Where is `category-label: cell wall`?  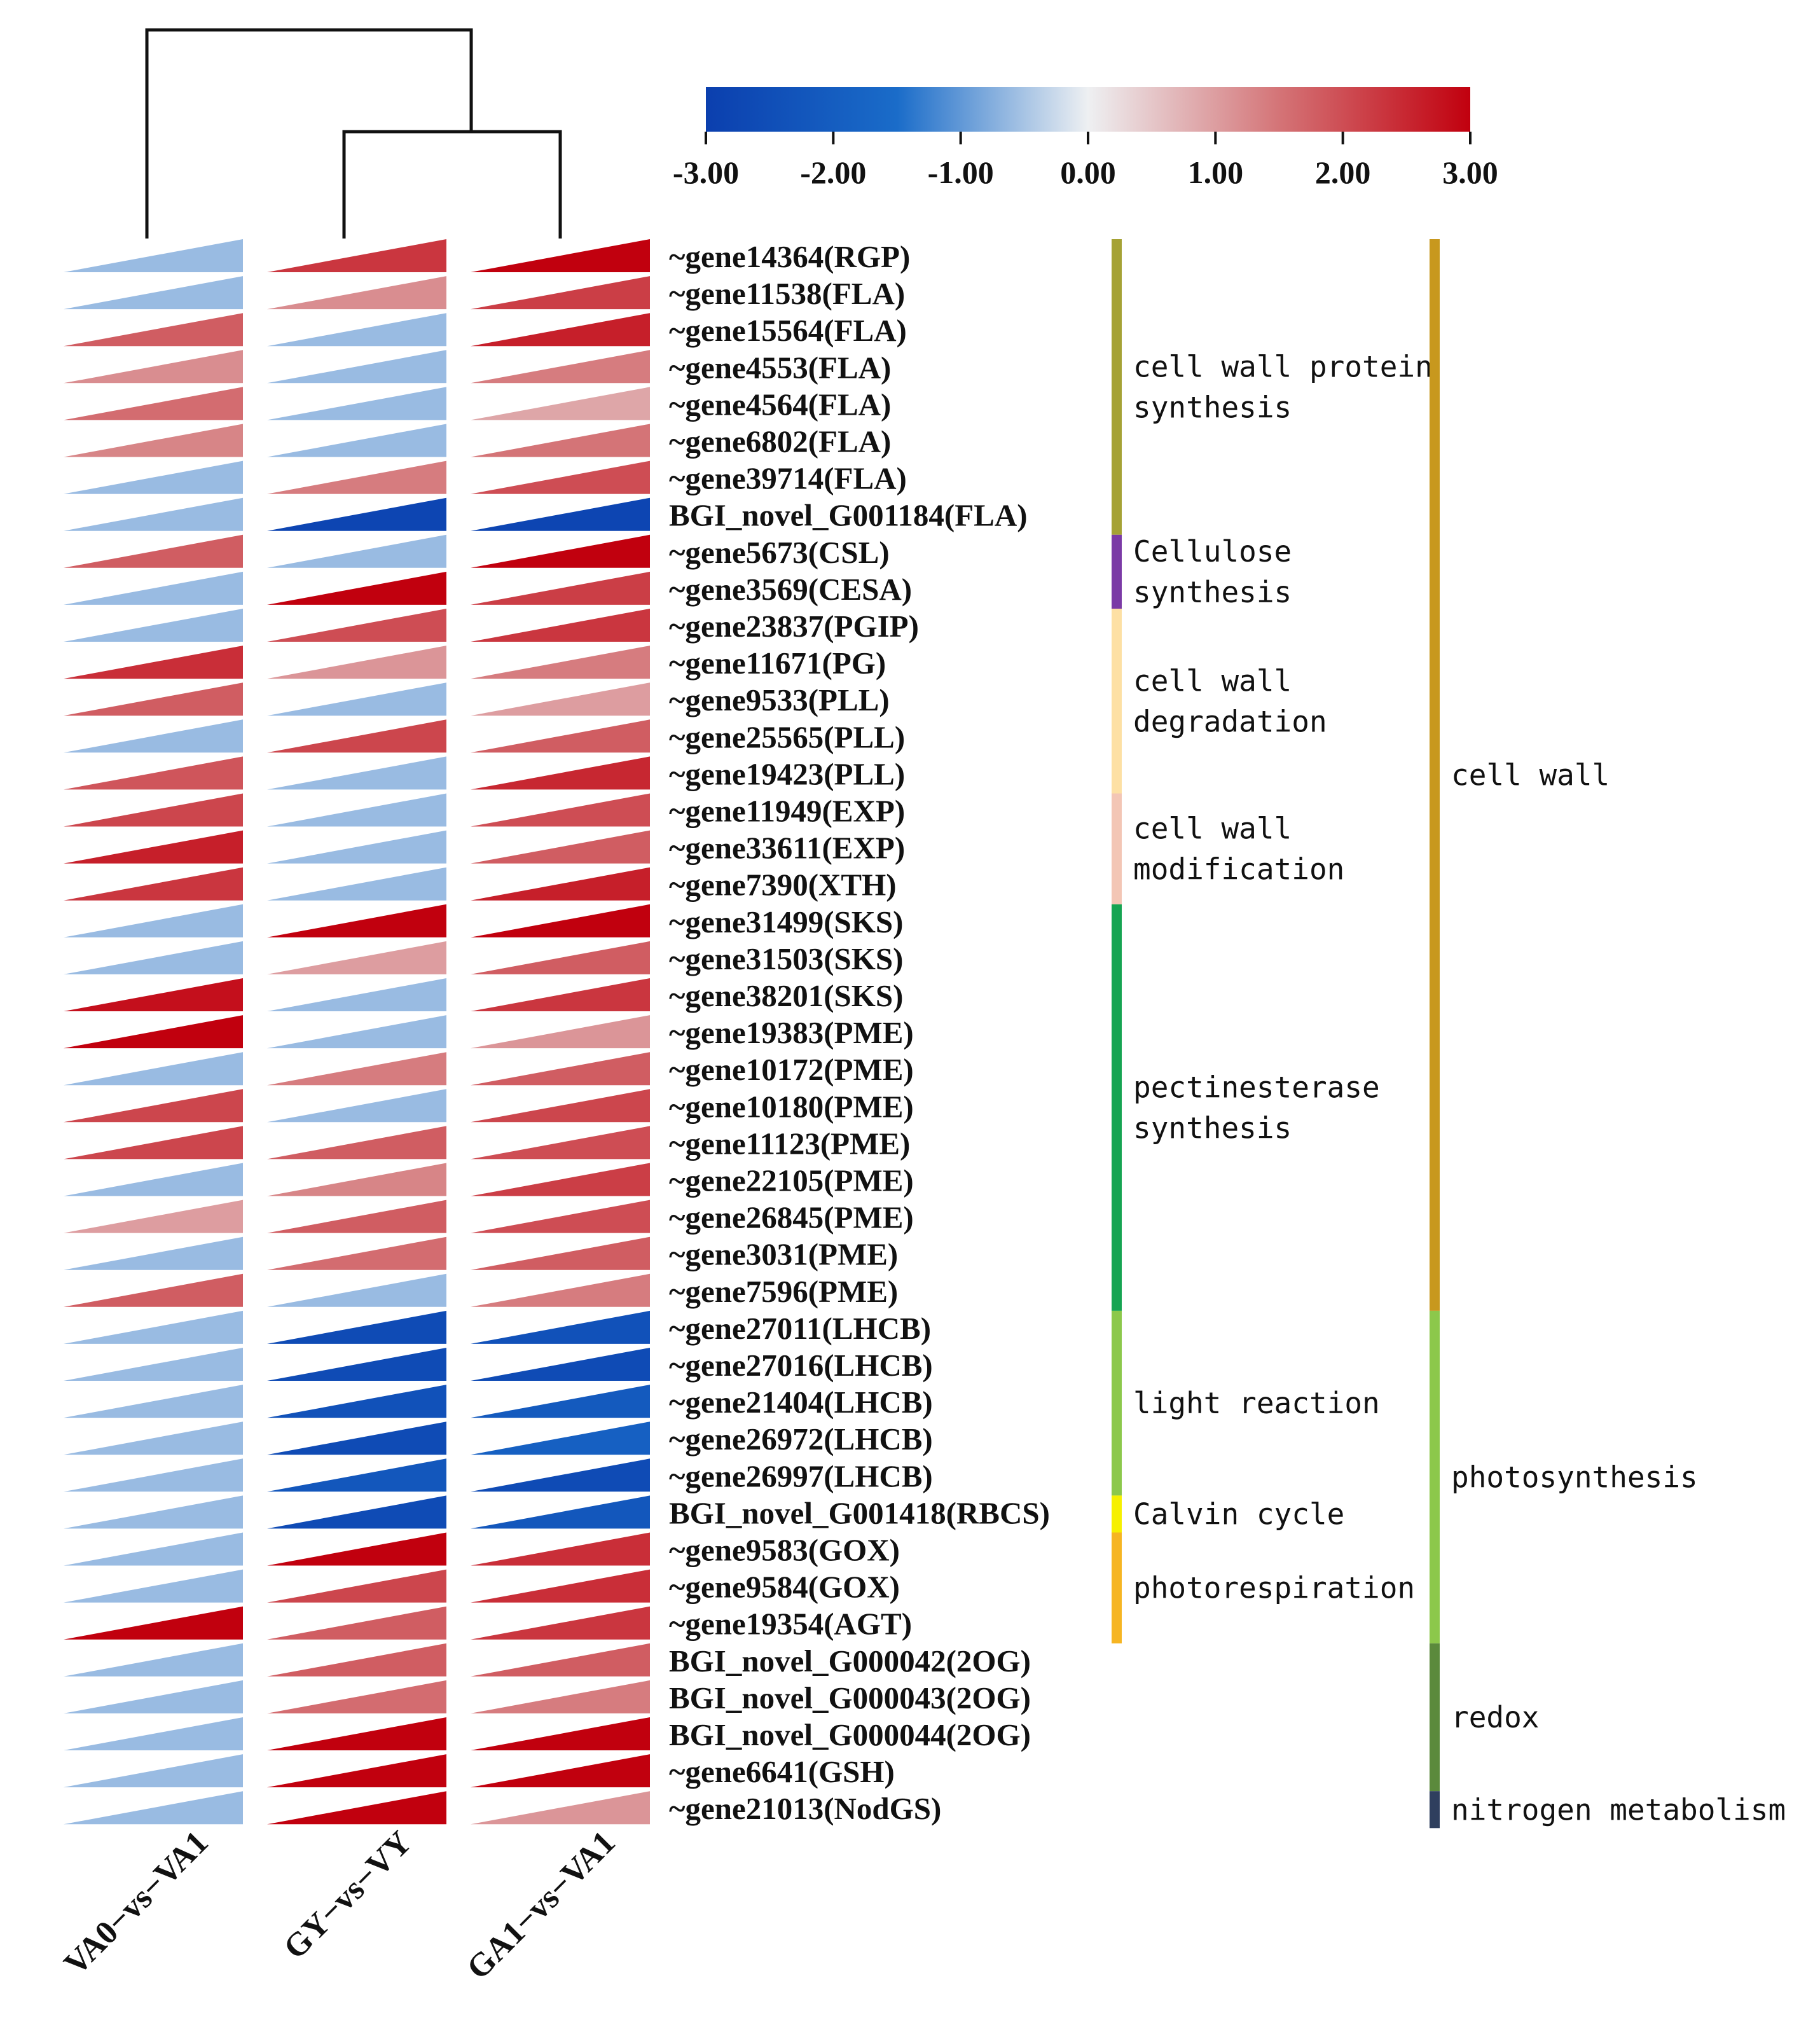
category-label: cell wall is located at coordinates (1212, 680).